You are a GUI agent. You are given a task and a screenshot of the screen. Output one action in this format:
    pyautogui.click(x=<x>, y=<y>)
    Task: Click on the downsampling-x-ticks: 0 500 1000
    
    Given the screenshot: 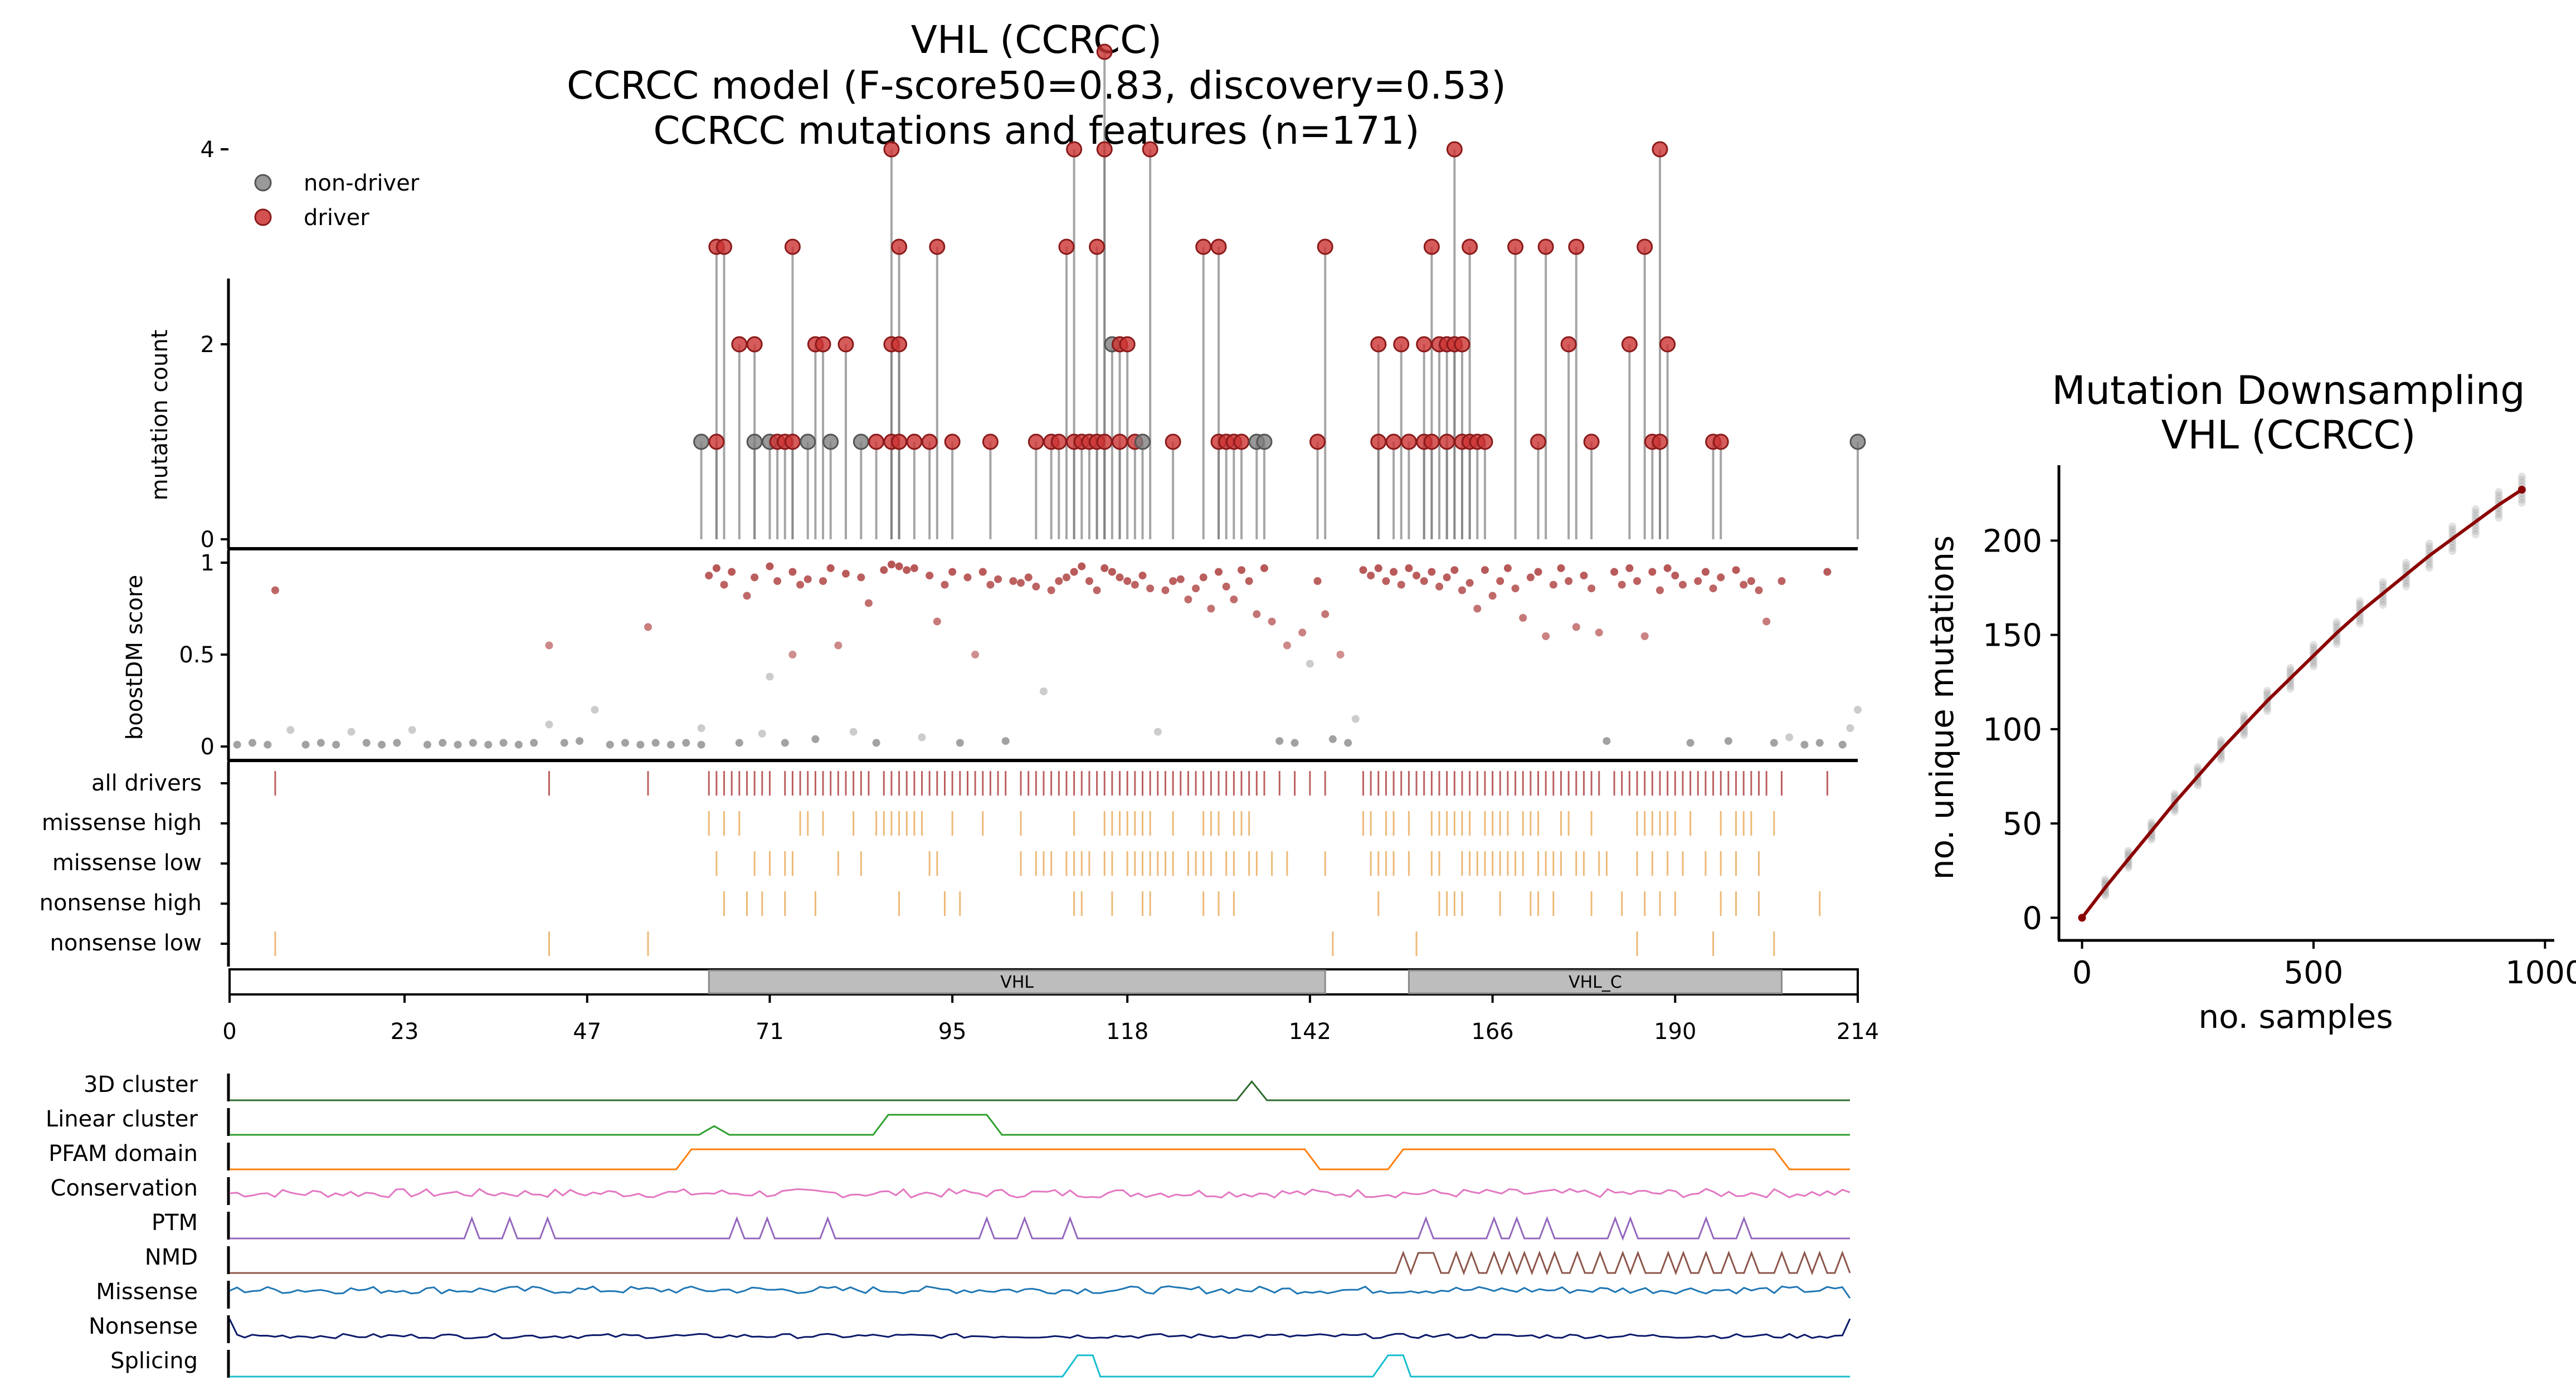 What is the action you would take?
    pyautogui.click(x=2324, y=965)
    